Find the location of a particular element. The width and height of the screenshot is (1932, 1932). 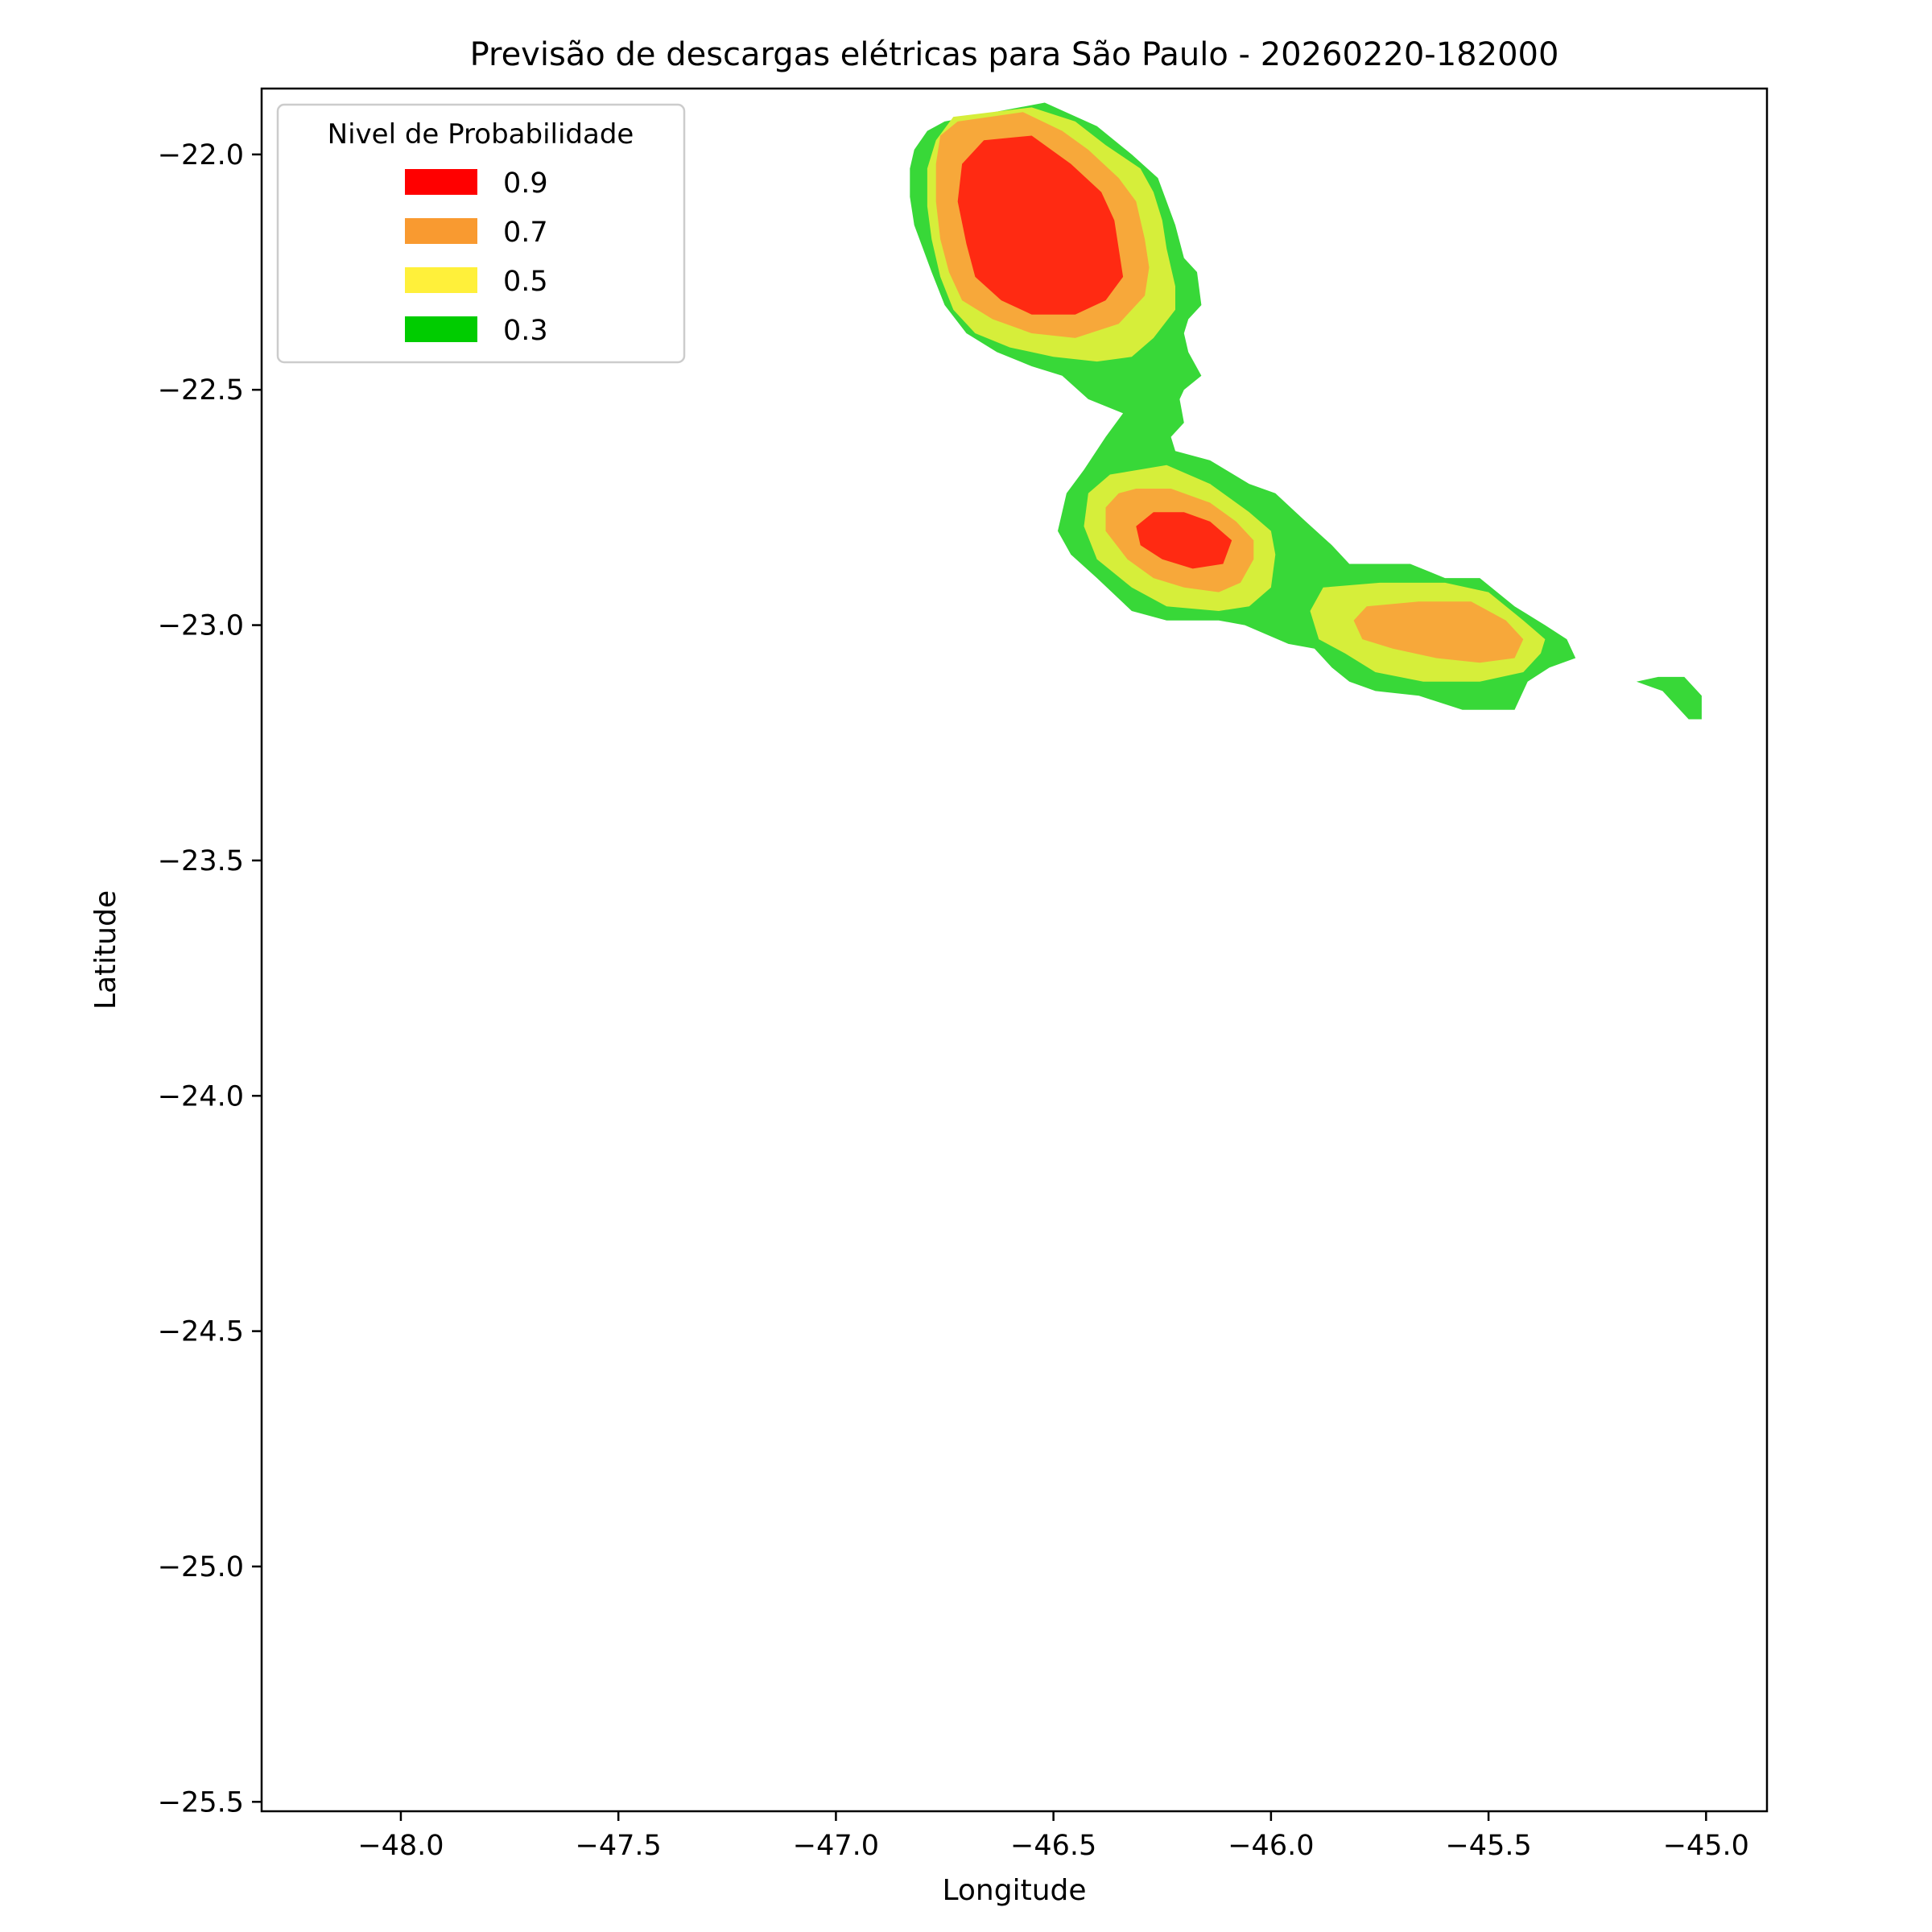

y-tick-label: −24.0 is located at coordinates (201, 1096).